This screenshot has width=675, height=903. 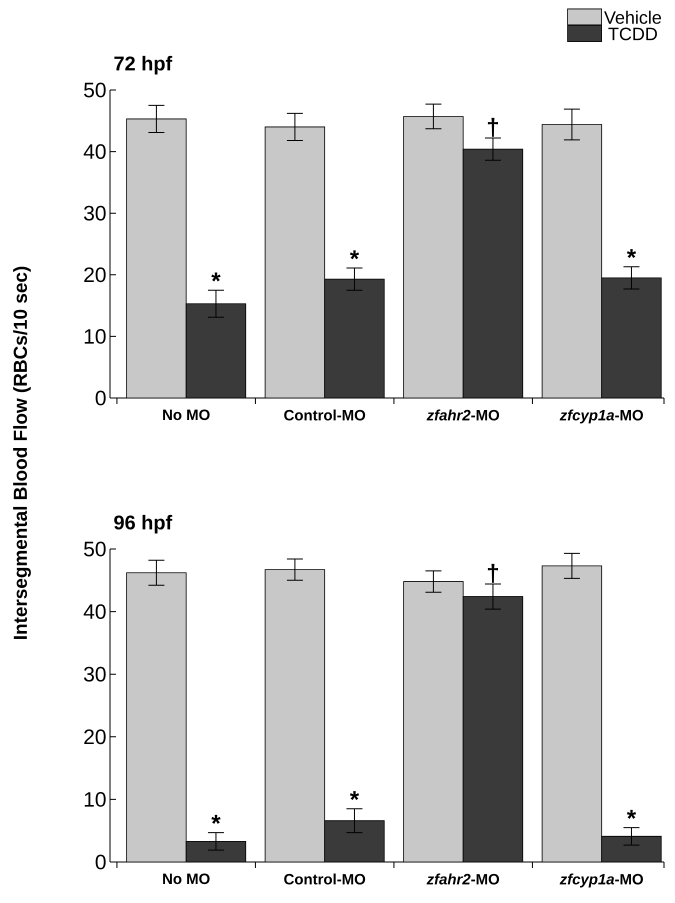 I want to click on legend-label: Vehicle, so click(x=632, y=17).